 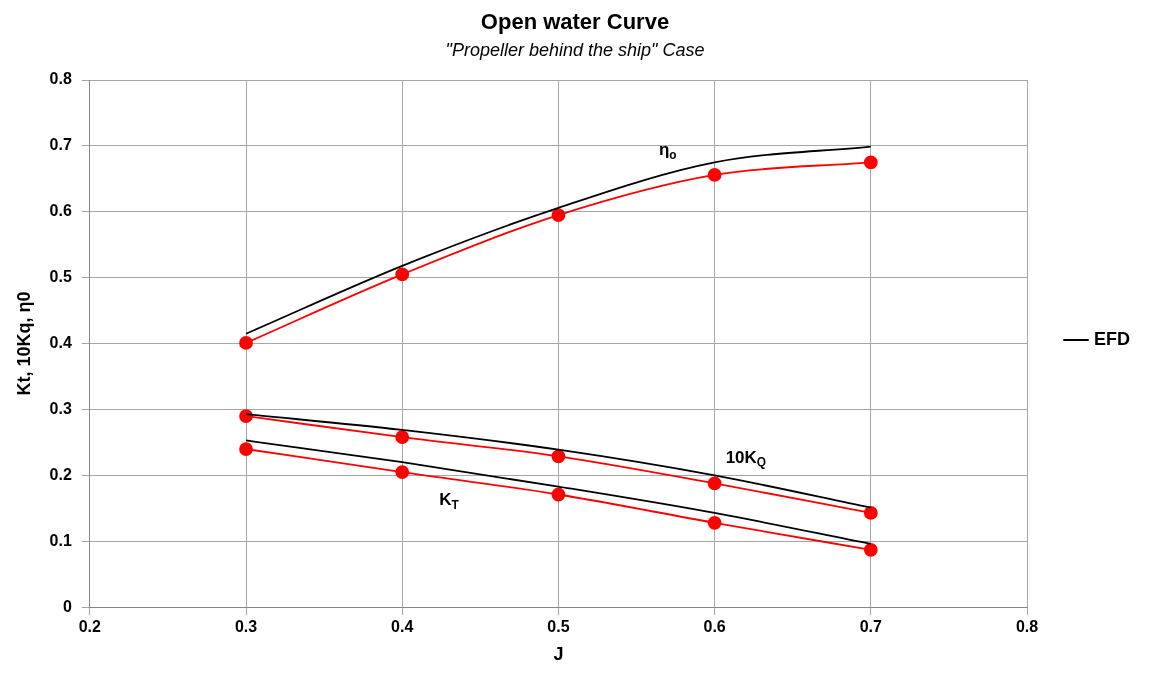 I want to click on y-tick-label: 0.4, so click(x=60, y=343).